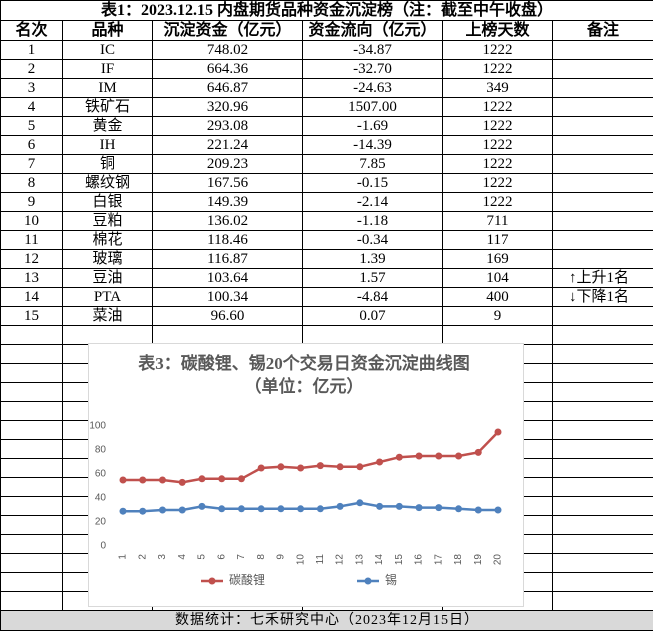  I want to click on y-tick-label: 40, so click(101, 498).